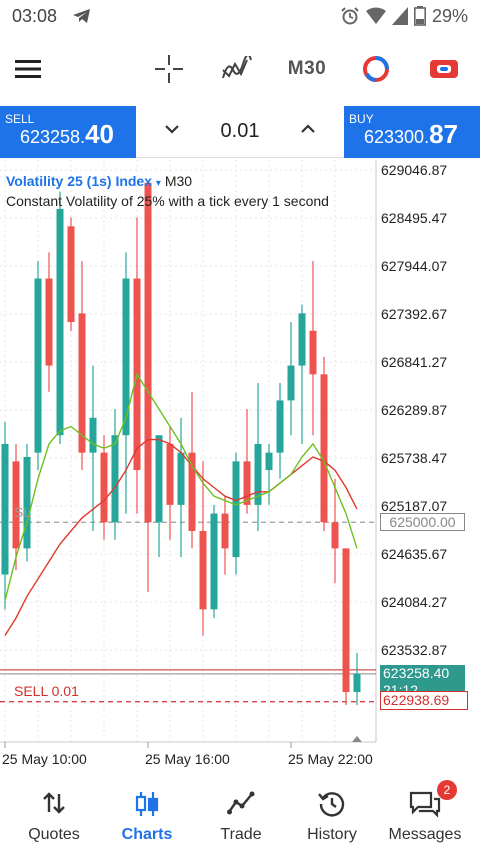 This screenshot has width=480, height=854. I want to click on bottom-navigation: Quotes Charts Trade History 2 Messages, so click(240, 813).